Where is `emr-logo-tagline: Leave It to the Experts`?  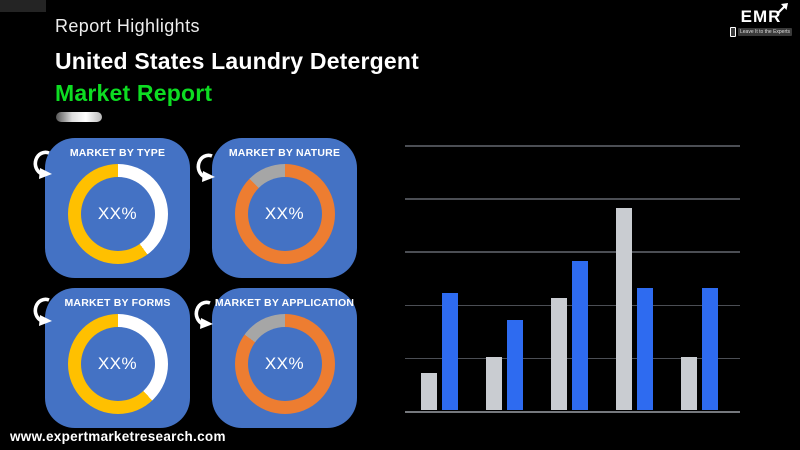
emr-logo-tagline: Leave It to the Experts is located at coordinates (765, 32).